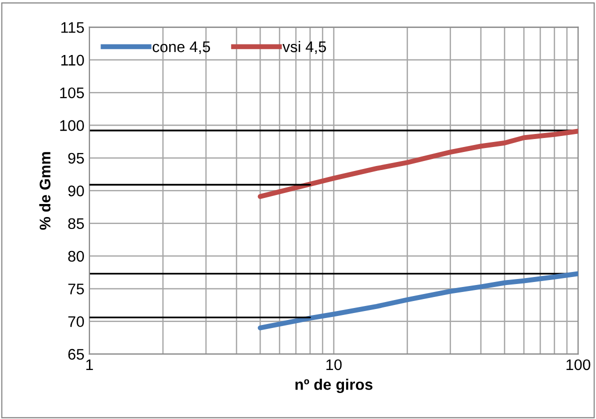  Describe the element at coordinates (72, 27) in the screenshot. I see `y-tick-label: 115` at that location.